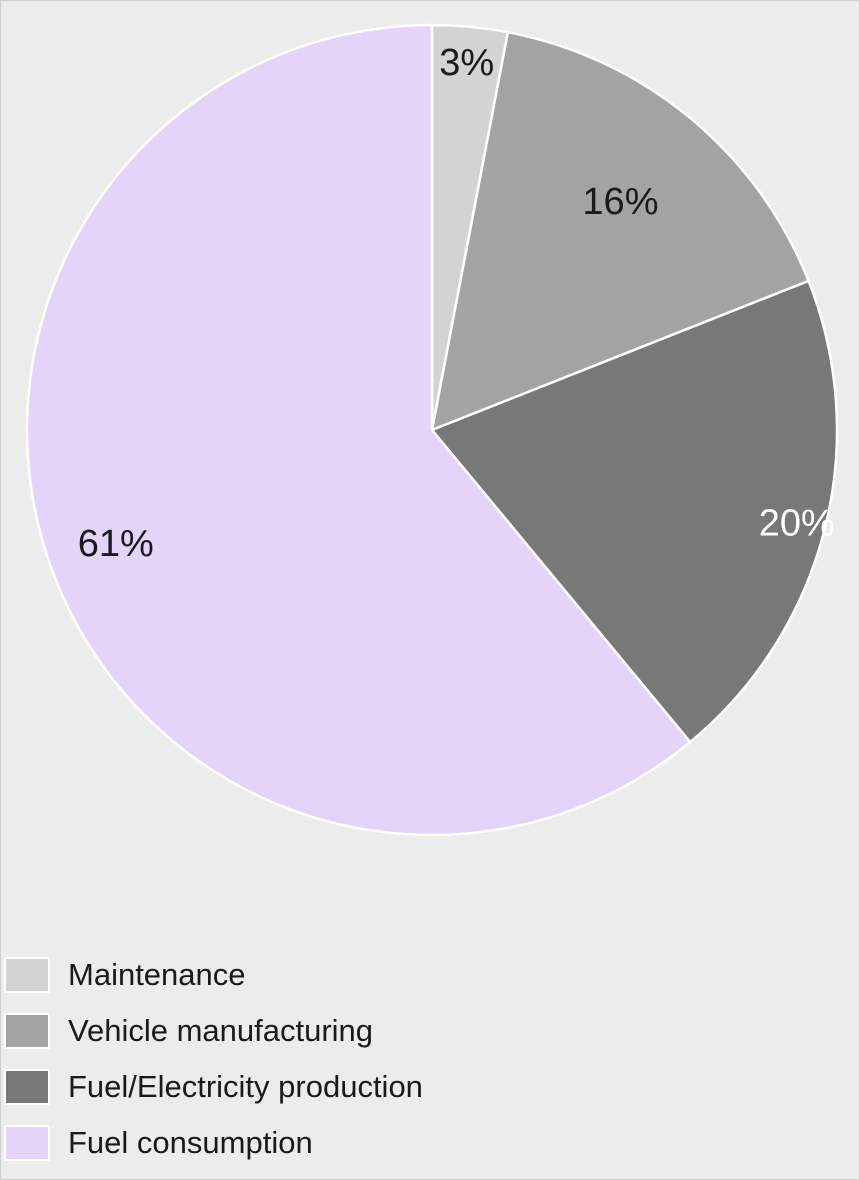 This screenshot has height=1180, width=860. Describe the element at coordinates (116, 544) in the screenshot. I see `slice-label-fuel-consumption: 61%` at that location.